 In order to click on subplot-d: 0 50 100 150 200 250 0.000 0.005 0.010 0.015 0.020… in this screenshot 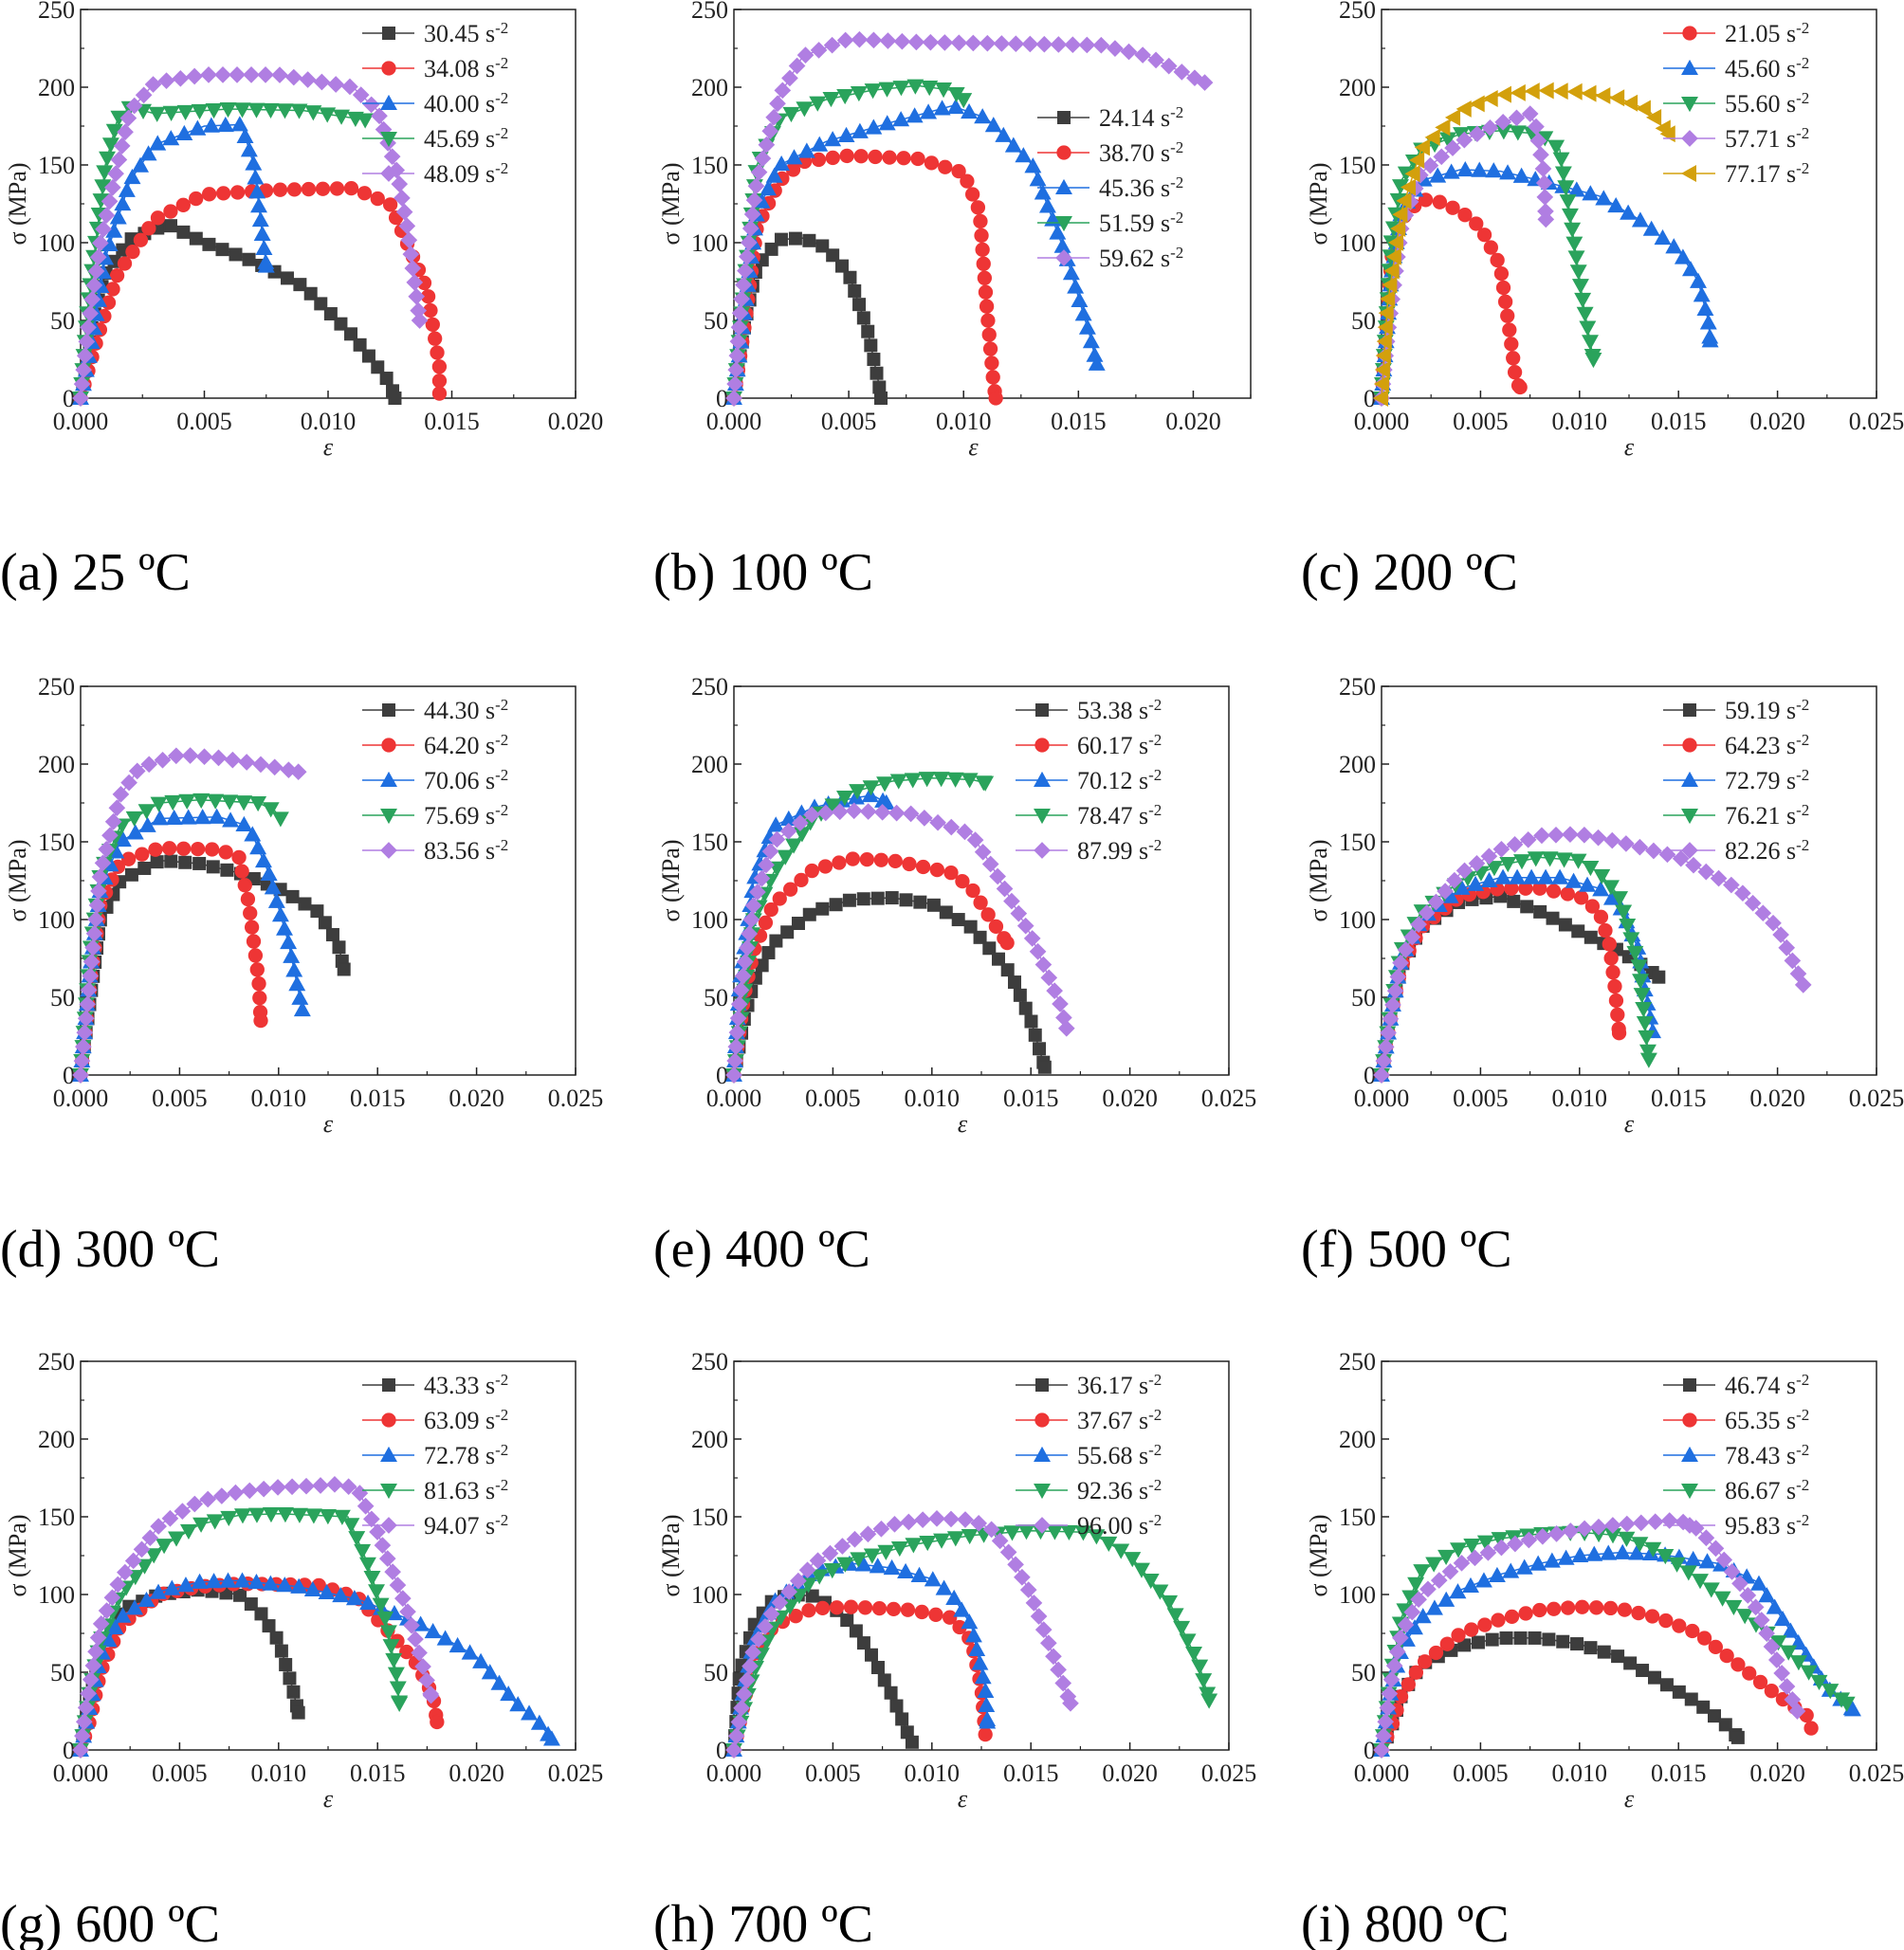, I will do `click(302, 976)`.